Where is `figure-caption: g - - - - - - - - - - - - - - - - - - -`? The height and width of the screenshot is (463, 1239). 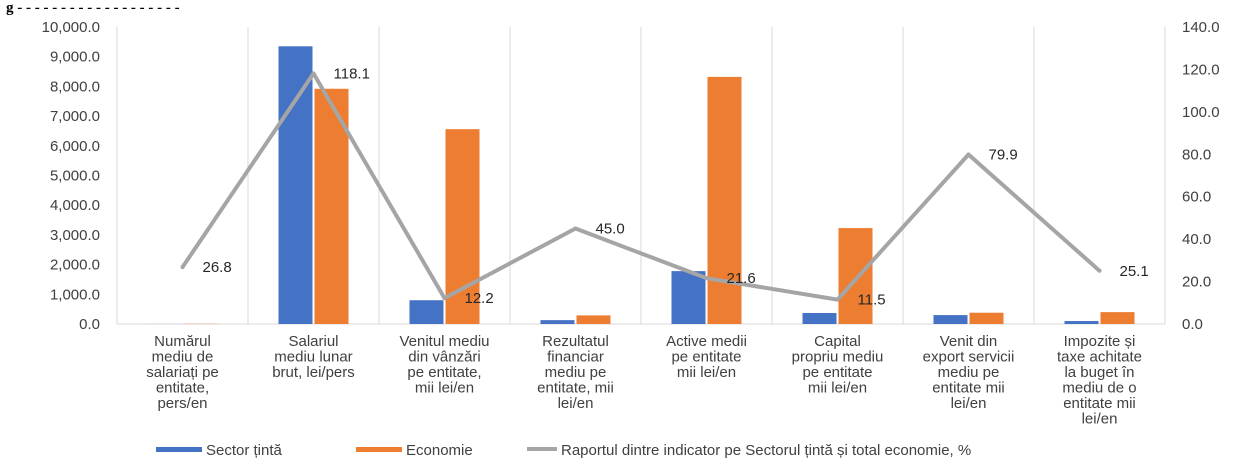
figure-caption: g - - - - - - - - - - - - - - - - - - - is located at coordinates (93, 8).